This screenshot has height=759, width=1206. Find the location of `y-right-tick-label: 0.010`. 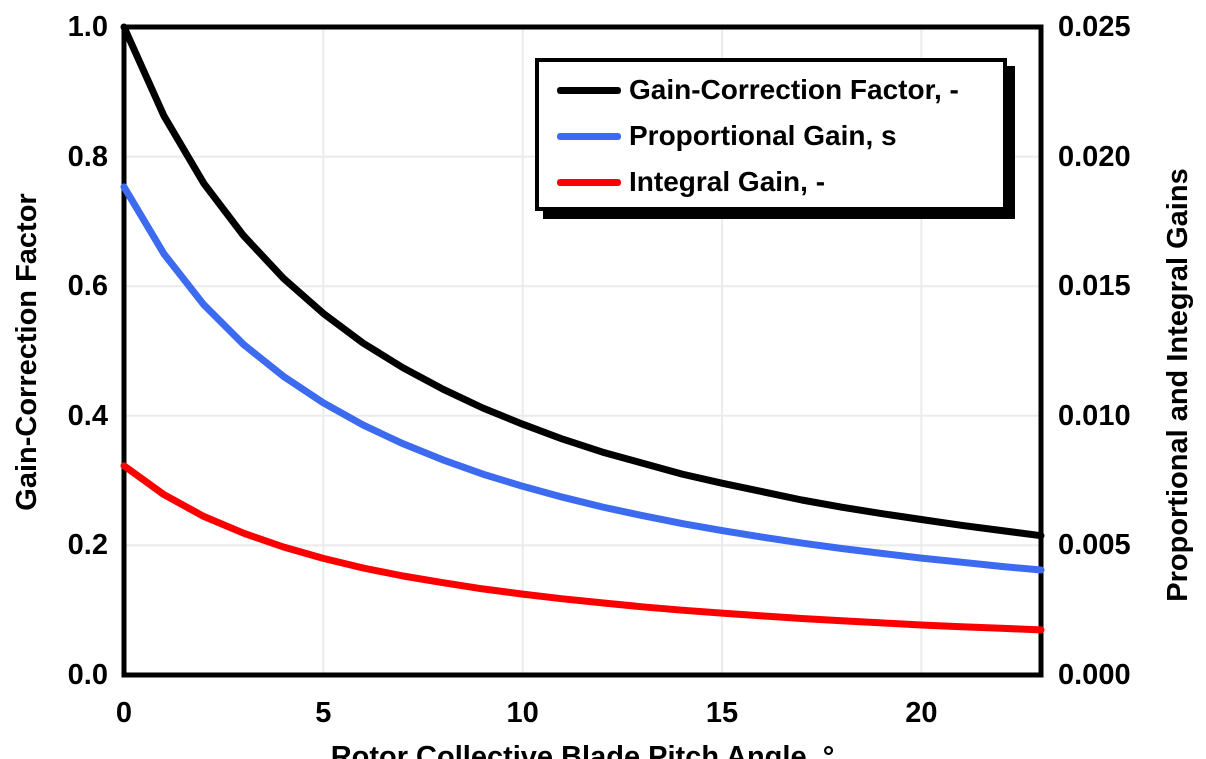

y-right-tick-label: 0.010 is located at coordinates (1094, 415).